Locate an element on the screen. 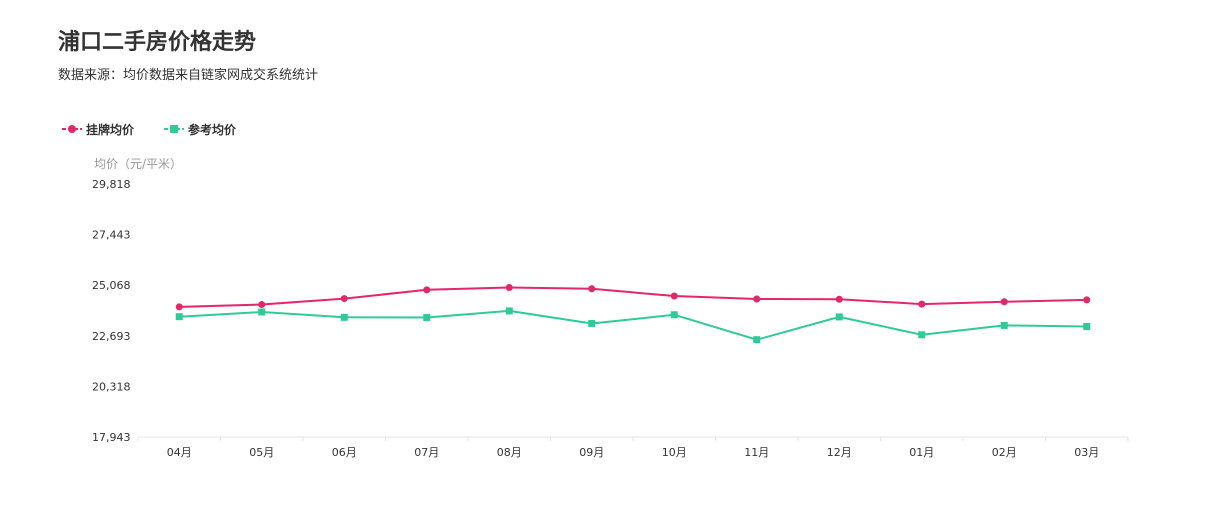 The image size is (1208, 521). legend-label-reference: 参考均价 is located at coordinates (212, 129).